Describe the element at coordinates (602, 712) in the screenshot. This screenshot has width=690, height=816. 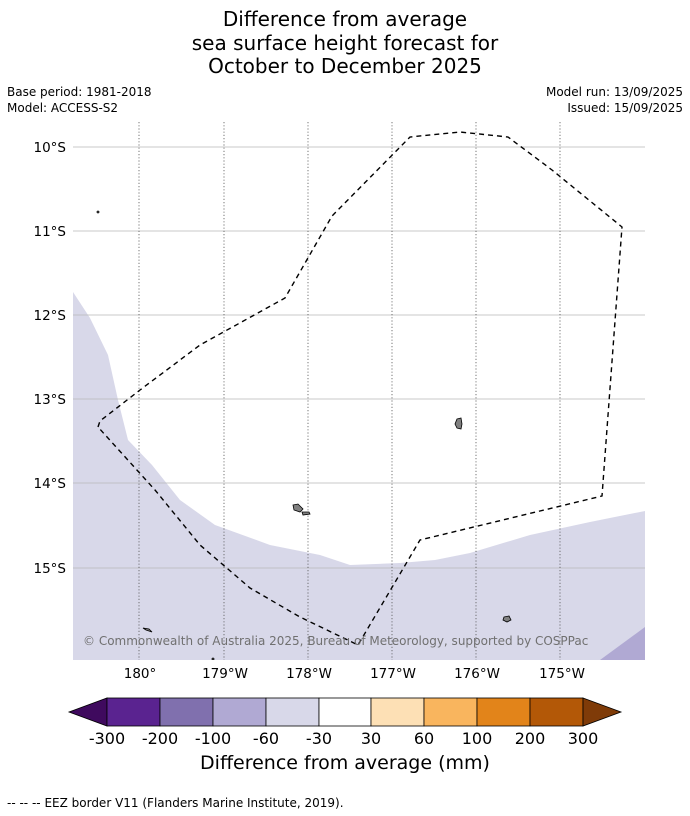
I see `colorbar-extend-high` at that location.